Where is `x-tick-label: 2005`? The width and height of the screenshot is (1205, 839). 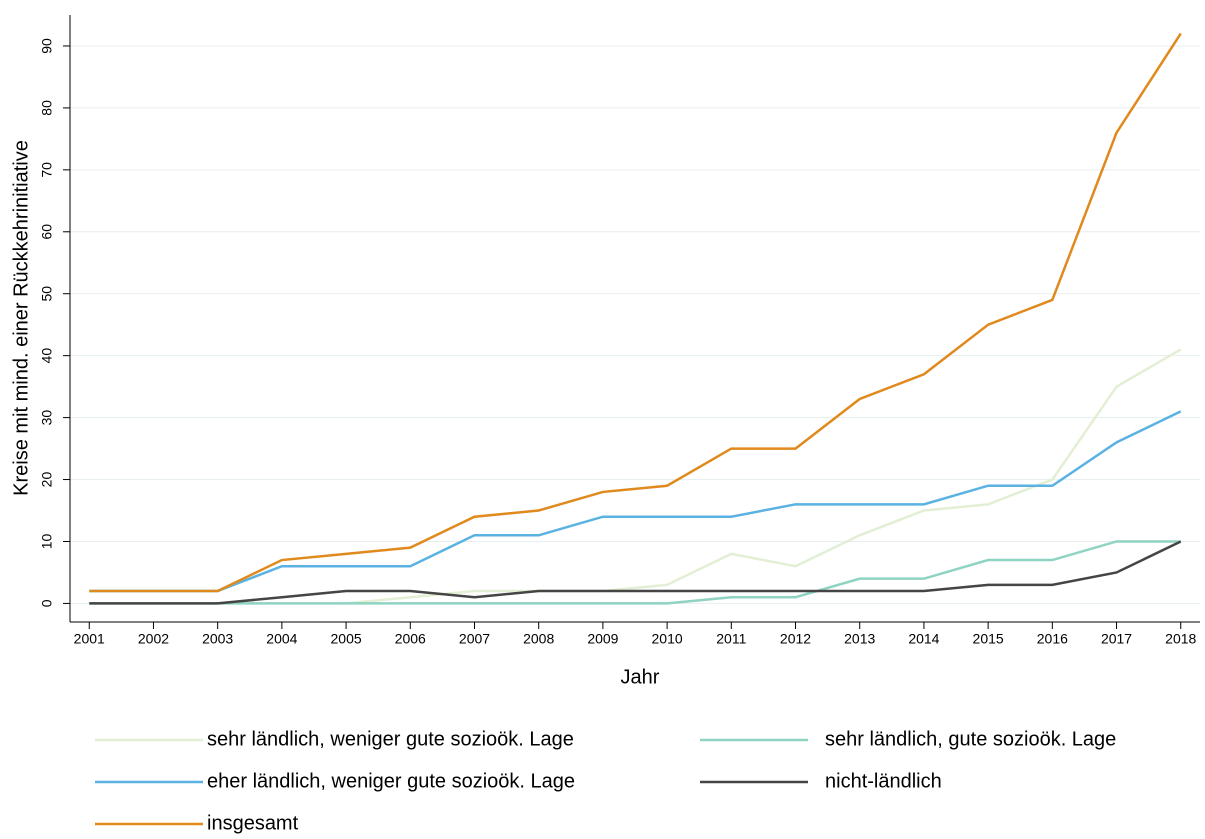
x-tick-label: 2005 is located at coordinates (346, 639).